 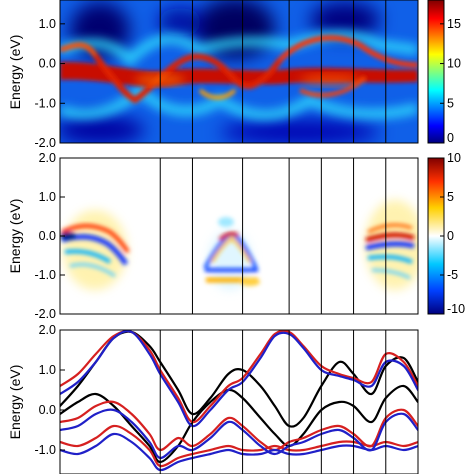 I want to click on y-axis-ticks-bottom: 2.0 1.0 0.0 -1.0, so click(x=49, y=390).